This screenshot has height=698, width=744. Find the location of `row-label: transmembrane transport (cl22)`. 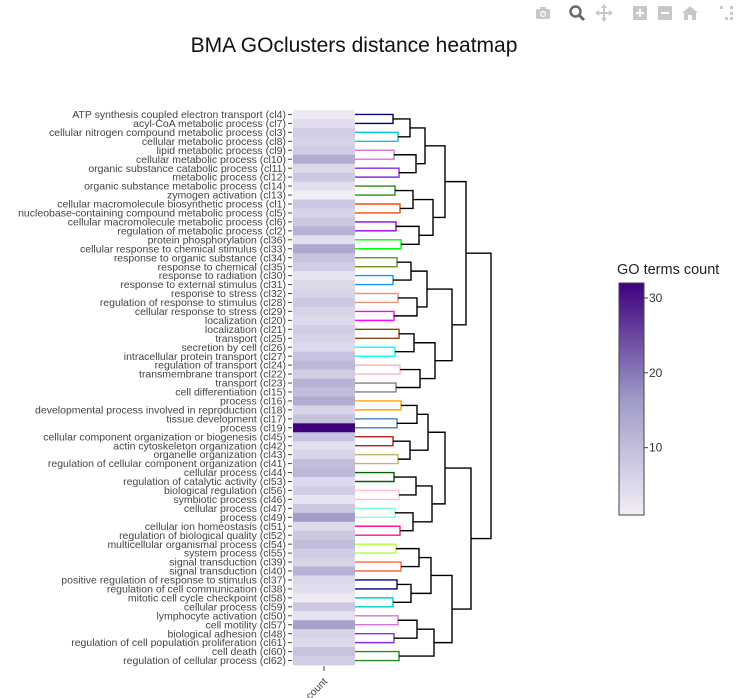

row-label: transmembrane transport (cl22) is located at coordinates (212, 375).